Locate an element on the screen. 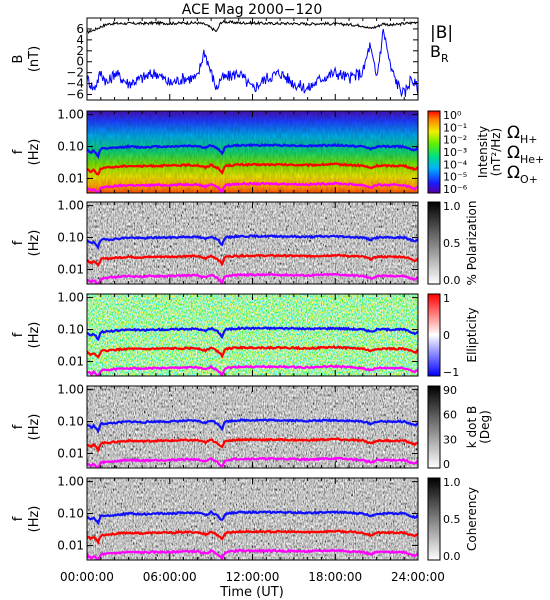 Image resolution: width=550 pixels, height=600 pixels. colorbar-tick-label: 1 is located at coordinates (446, 298).